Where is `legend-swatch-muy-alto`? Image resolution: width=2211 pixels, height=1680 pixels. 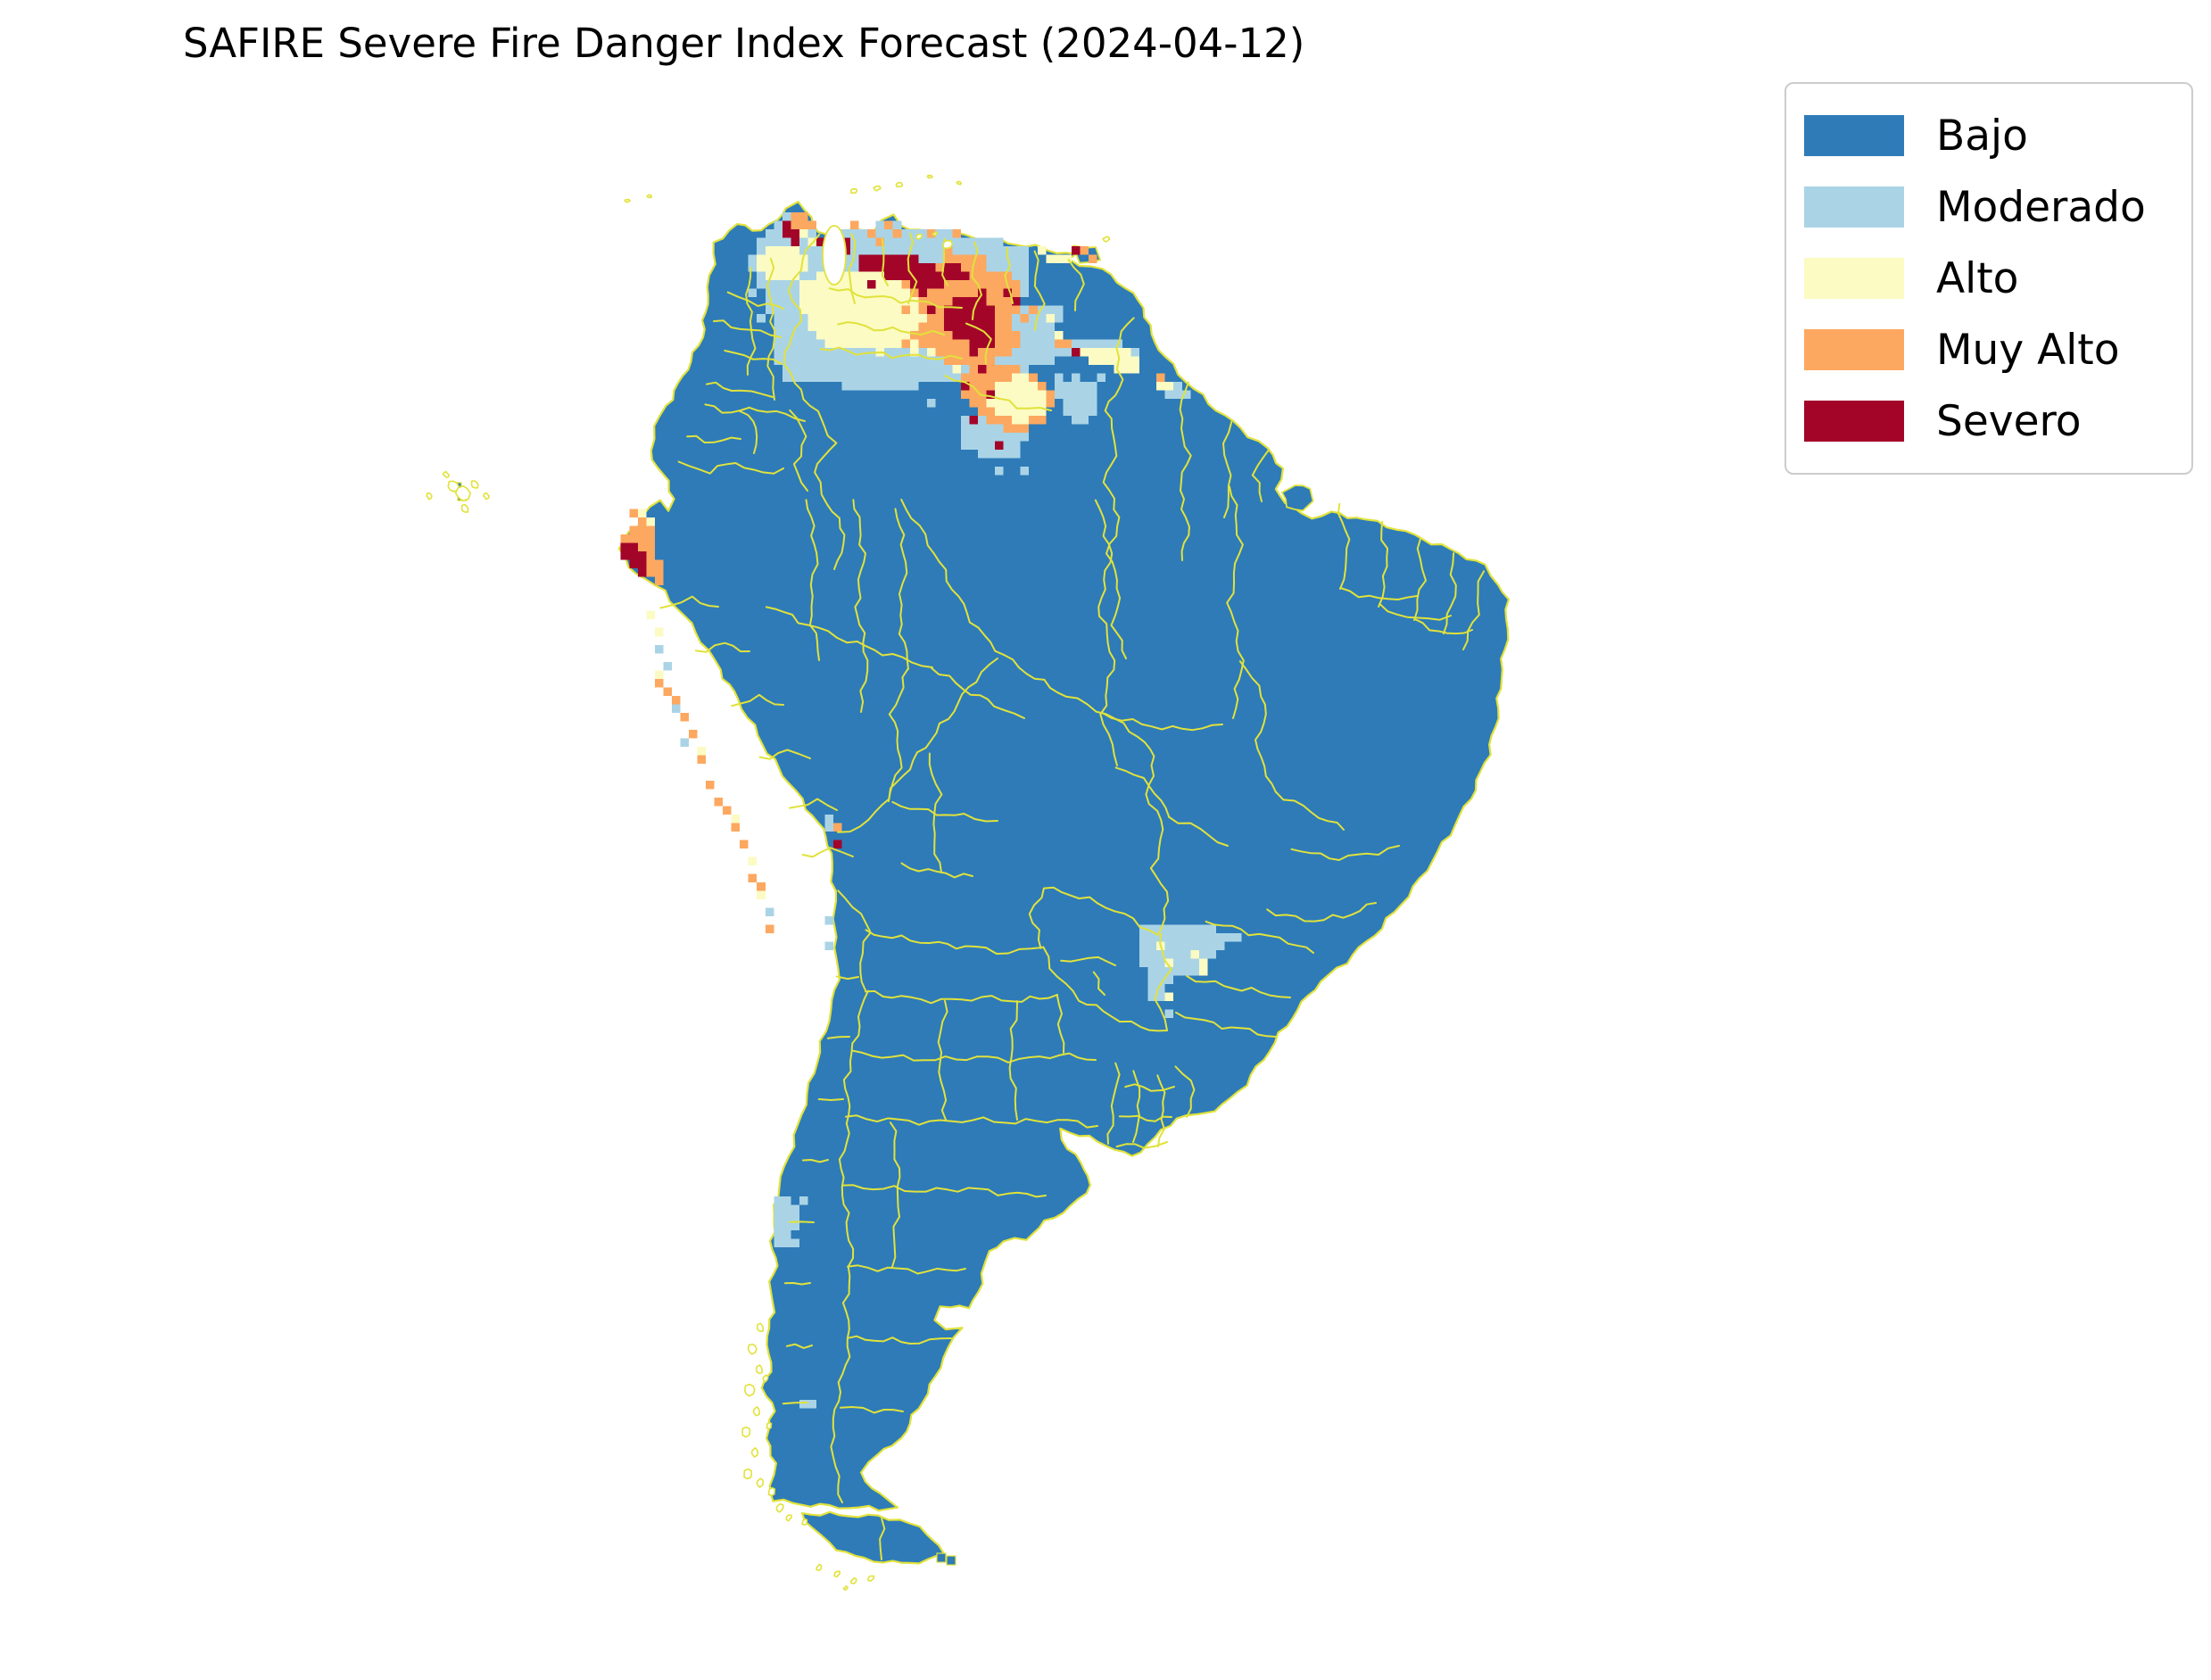 legend-swatch-muy-alto is located at coordinates (1854, 349).